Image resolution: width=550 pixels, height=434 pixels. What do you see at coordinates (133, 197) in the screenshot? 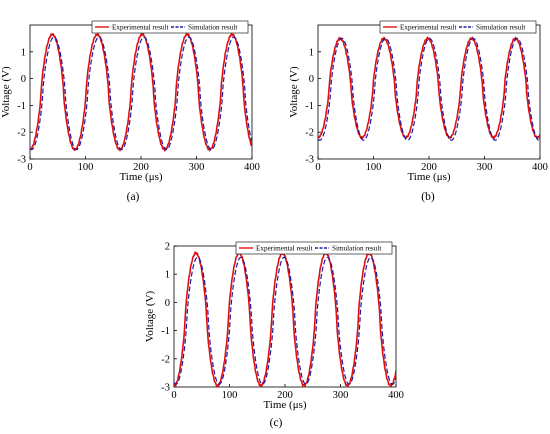
I see `panel-caption: (a)` at bounding box center [133, 197].